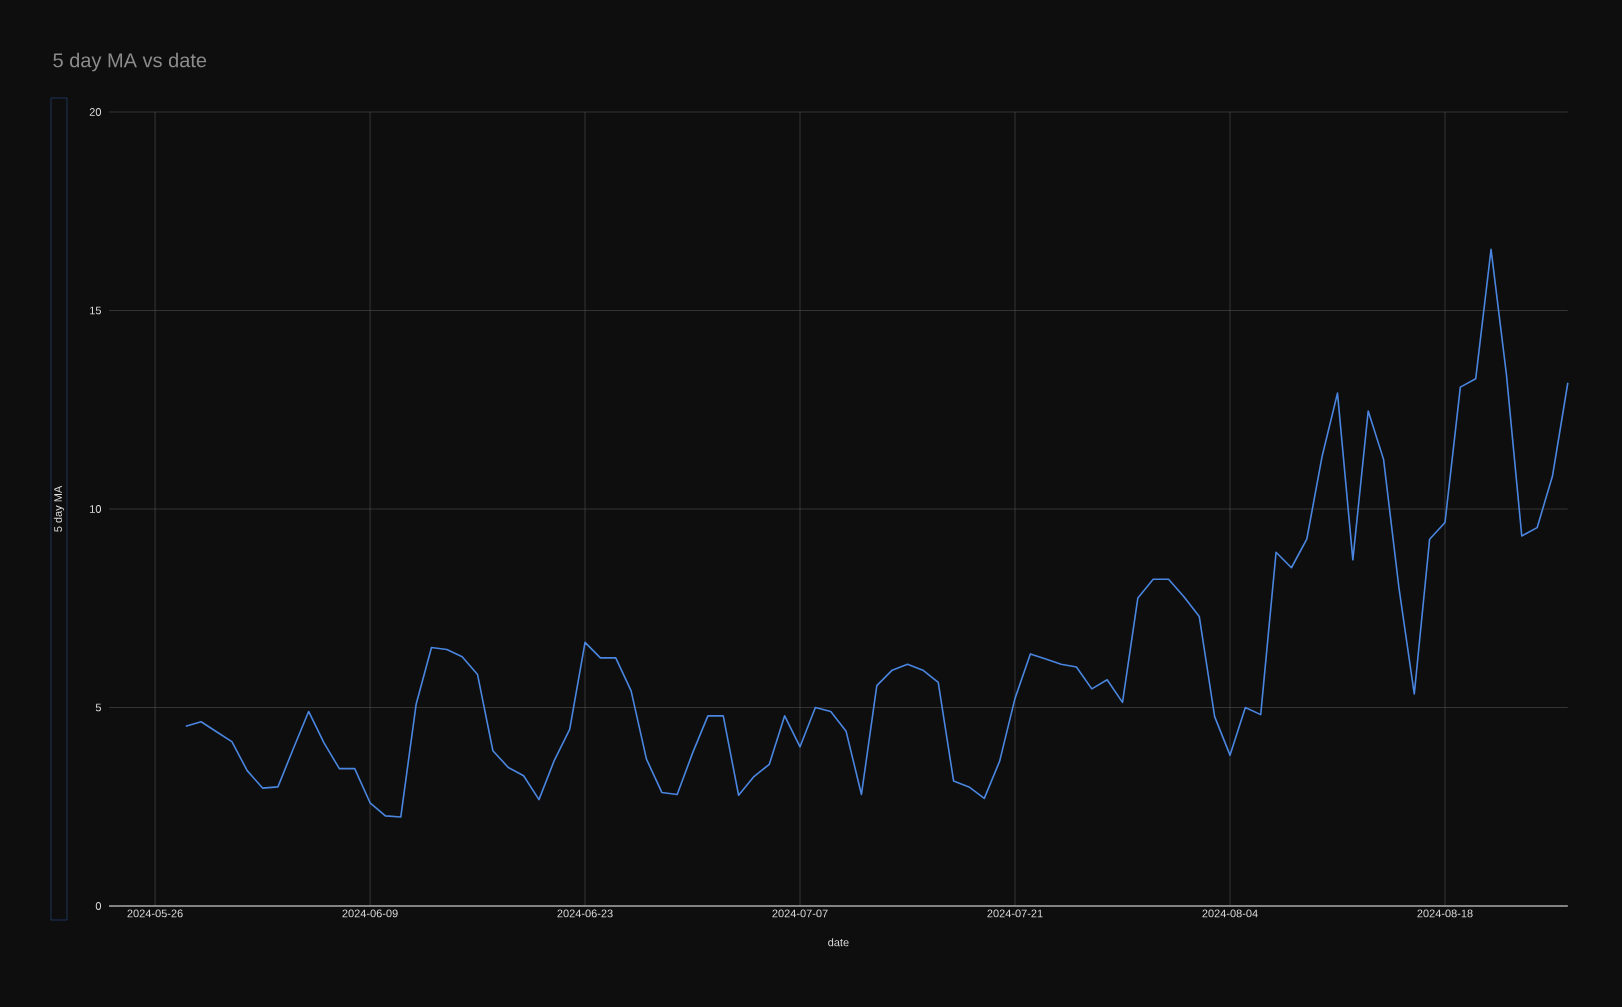 This screenshot has width=1622, height=1007. Describe the element at coordinates (95, 112) in the screenshot. I see `y-tick-label: 20` at that location.